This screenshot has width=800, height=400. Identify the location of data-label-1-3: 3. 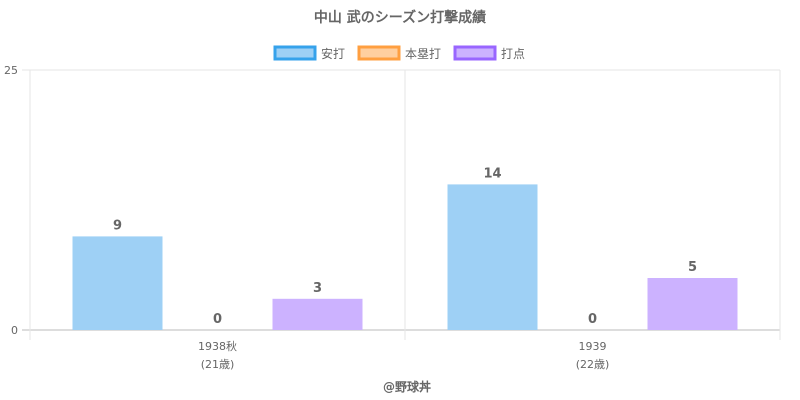
(317, 288).